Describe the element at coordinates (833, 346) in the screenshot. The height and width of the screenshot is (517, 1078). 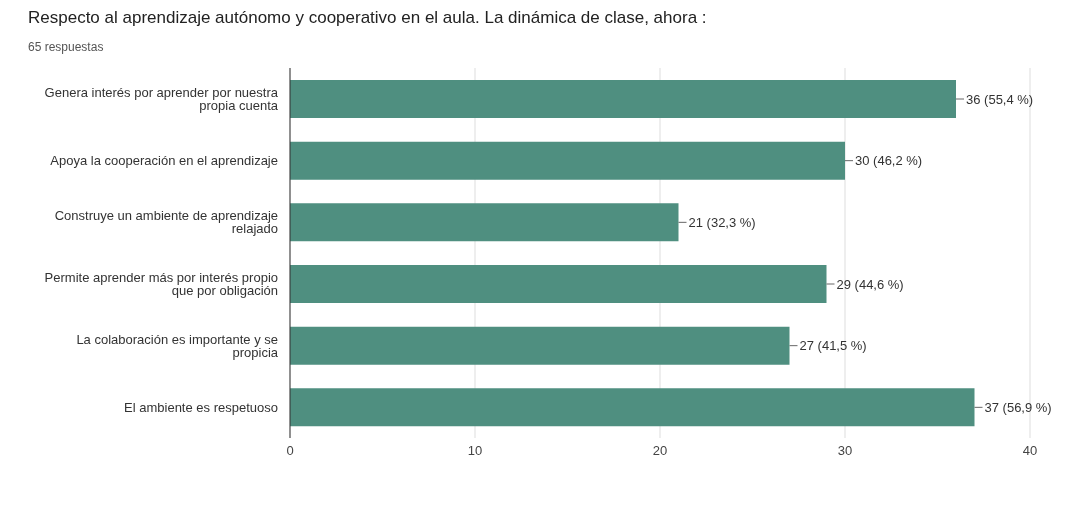
I see `data-label: 27 (41,5 %)` at that location.